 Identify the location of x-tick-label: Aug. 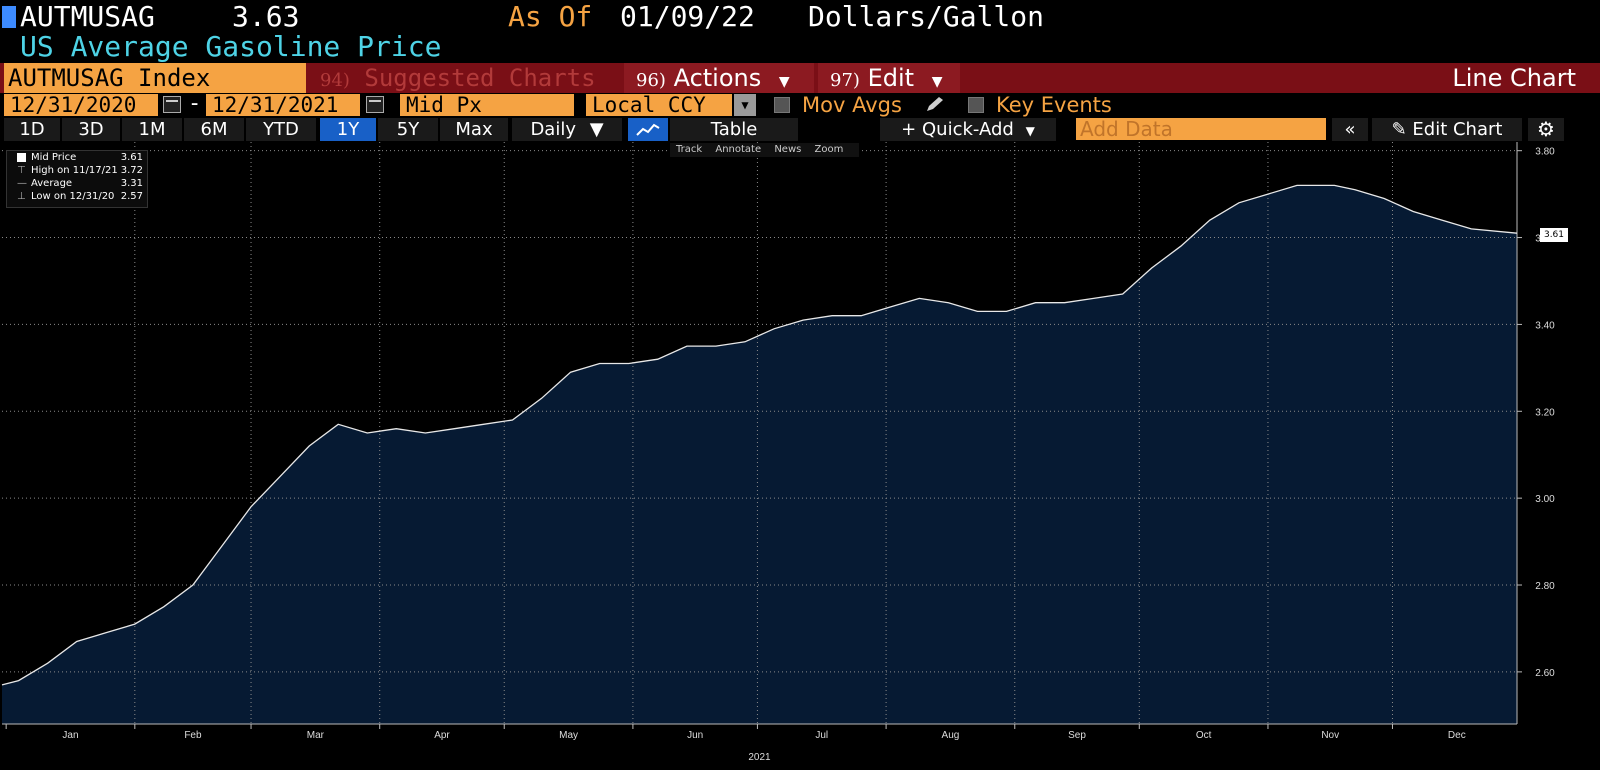
(951, 735).